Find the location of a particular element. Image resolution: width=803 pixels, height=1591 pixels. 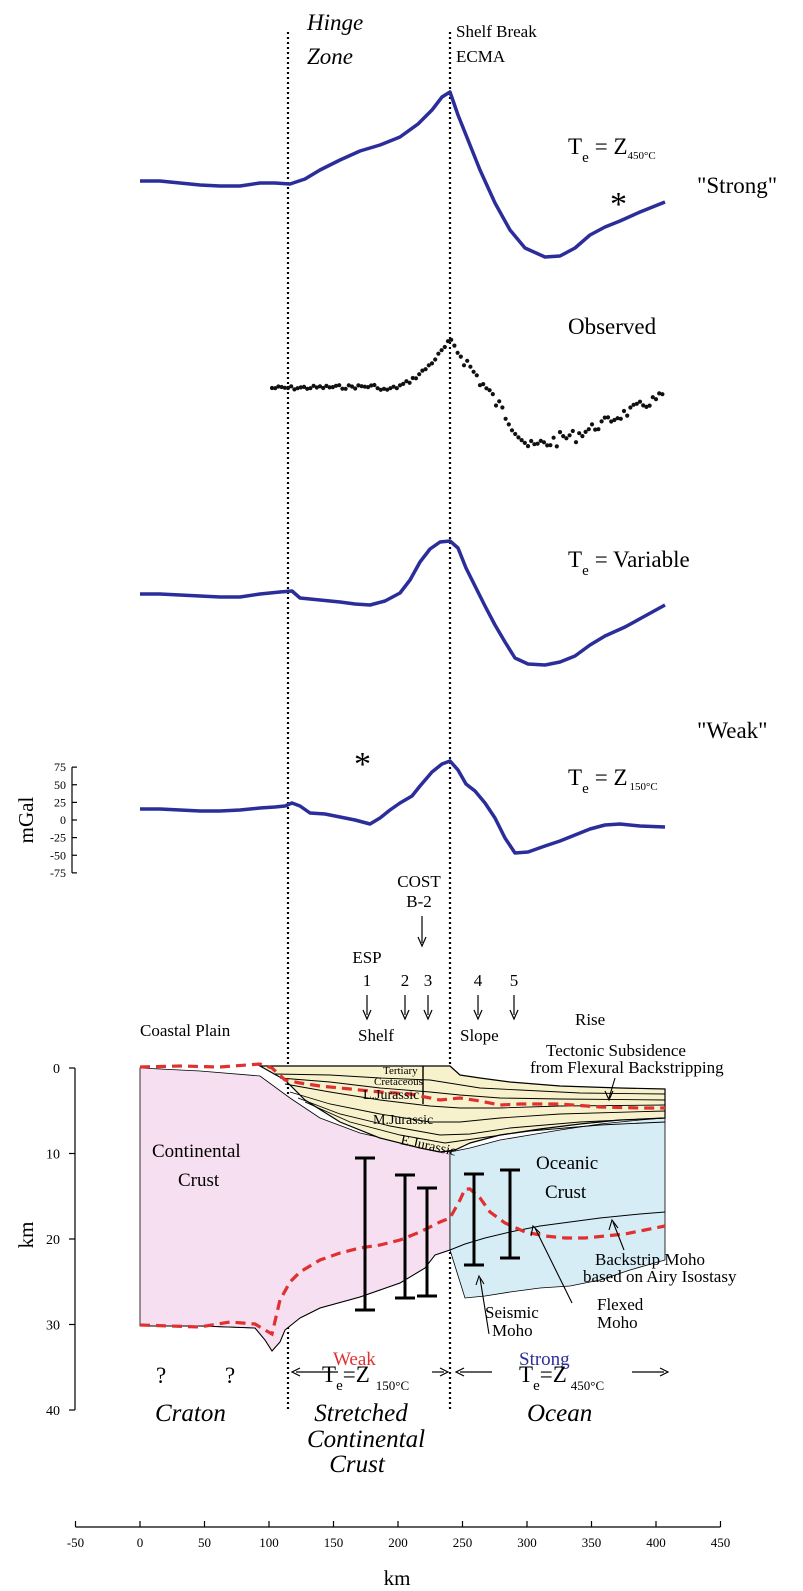

gravity-tick-label: 0 is located at coordinates (63, 820).